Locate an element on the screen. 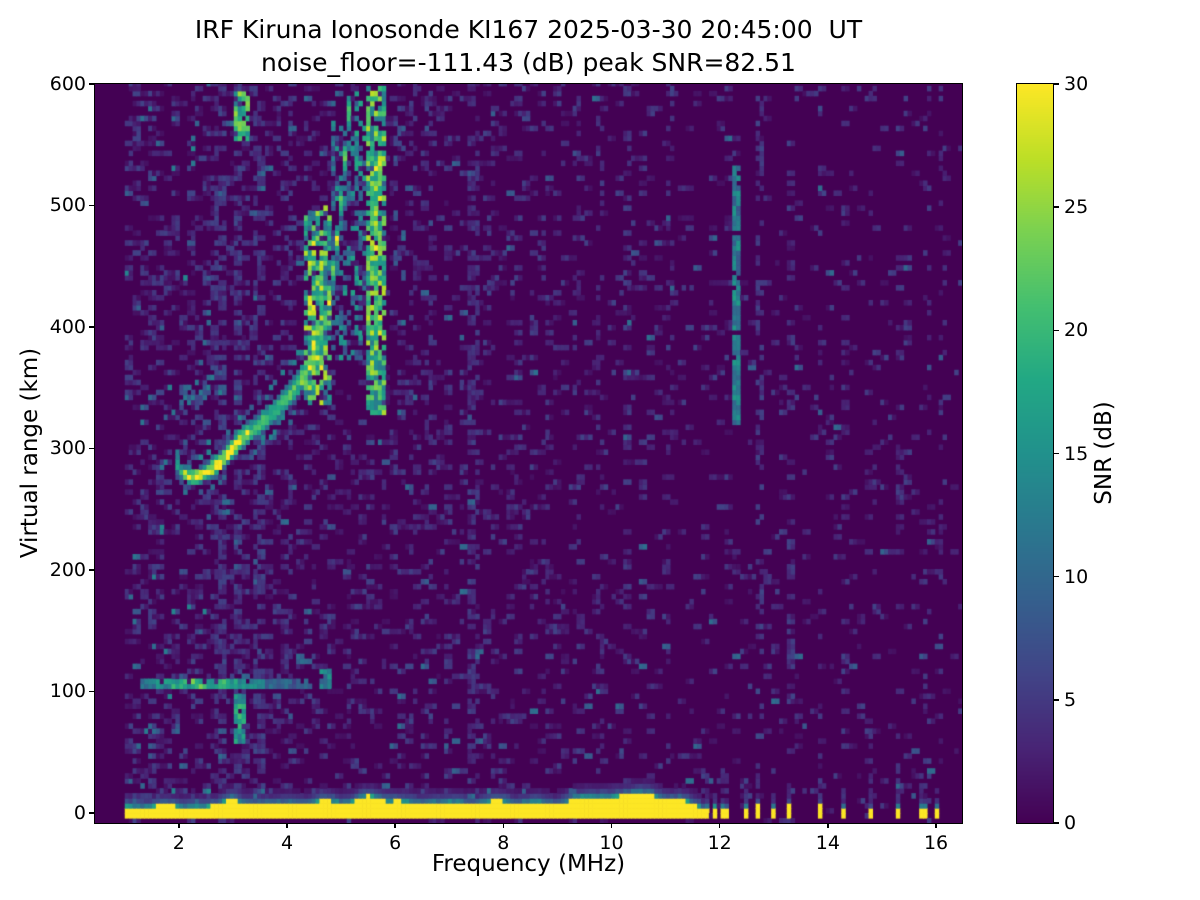 Image resolution: width=1200 pixels, height=900 pixels. colorbar-label: SNR (dB) is located at coordinates (1104, 453).